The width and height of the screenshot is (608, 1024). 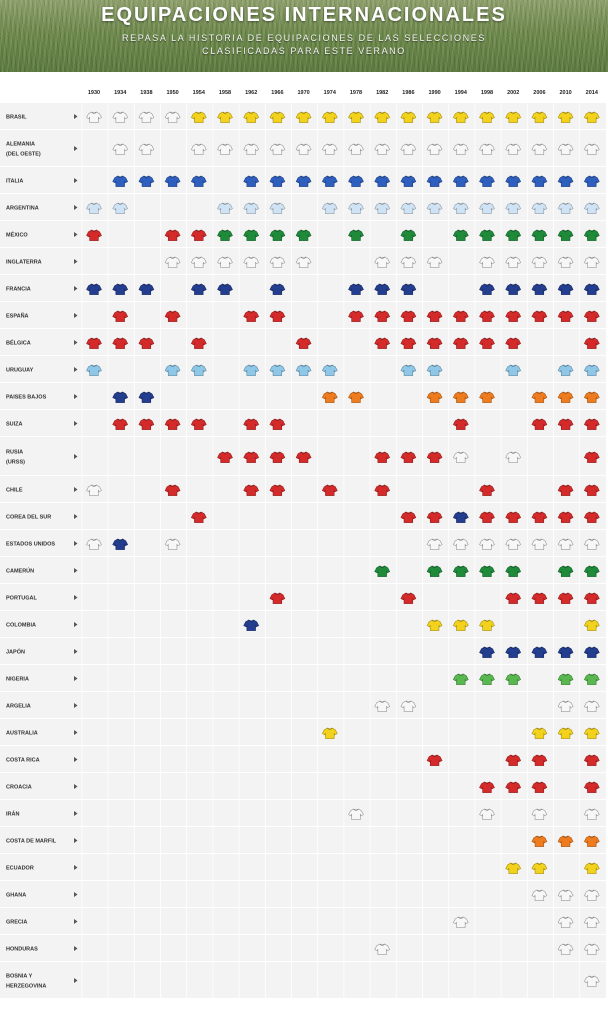 I want to click on team-row: RUSIA (URSS), so click(x=303, y=456).